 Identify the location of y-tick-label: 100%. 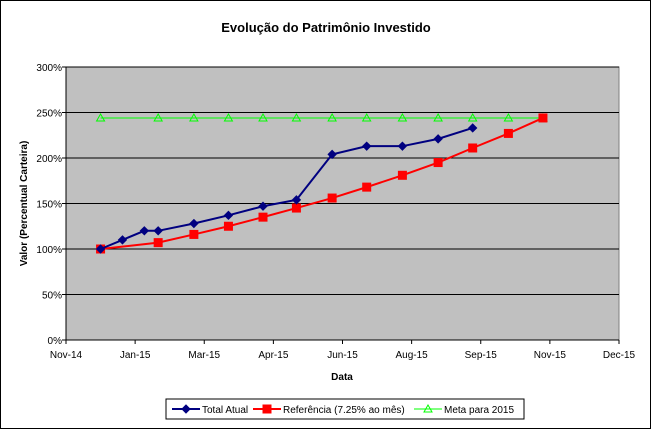
(49, 250).